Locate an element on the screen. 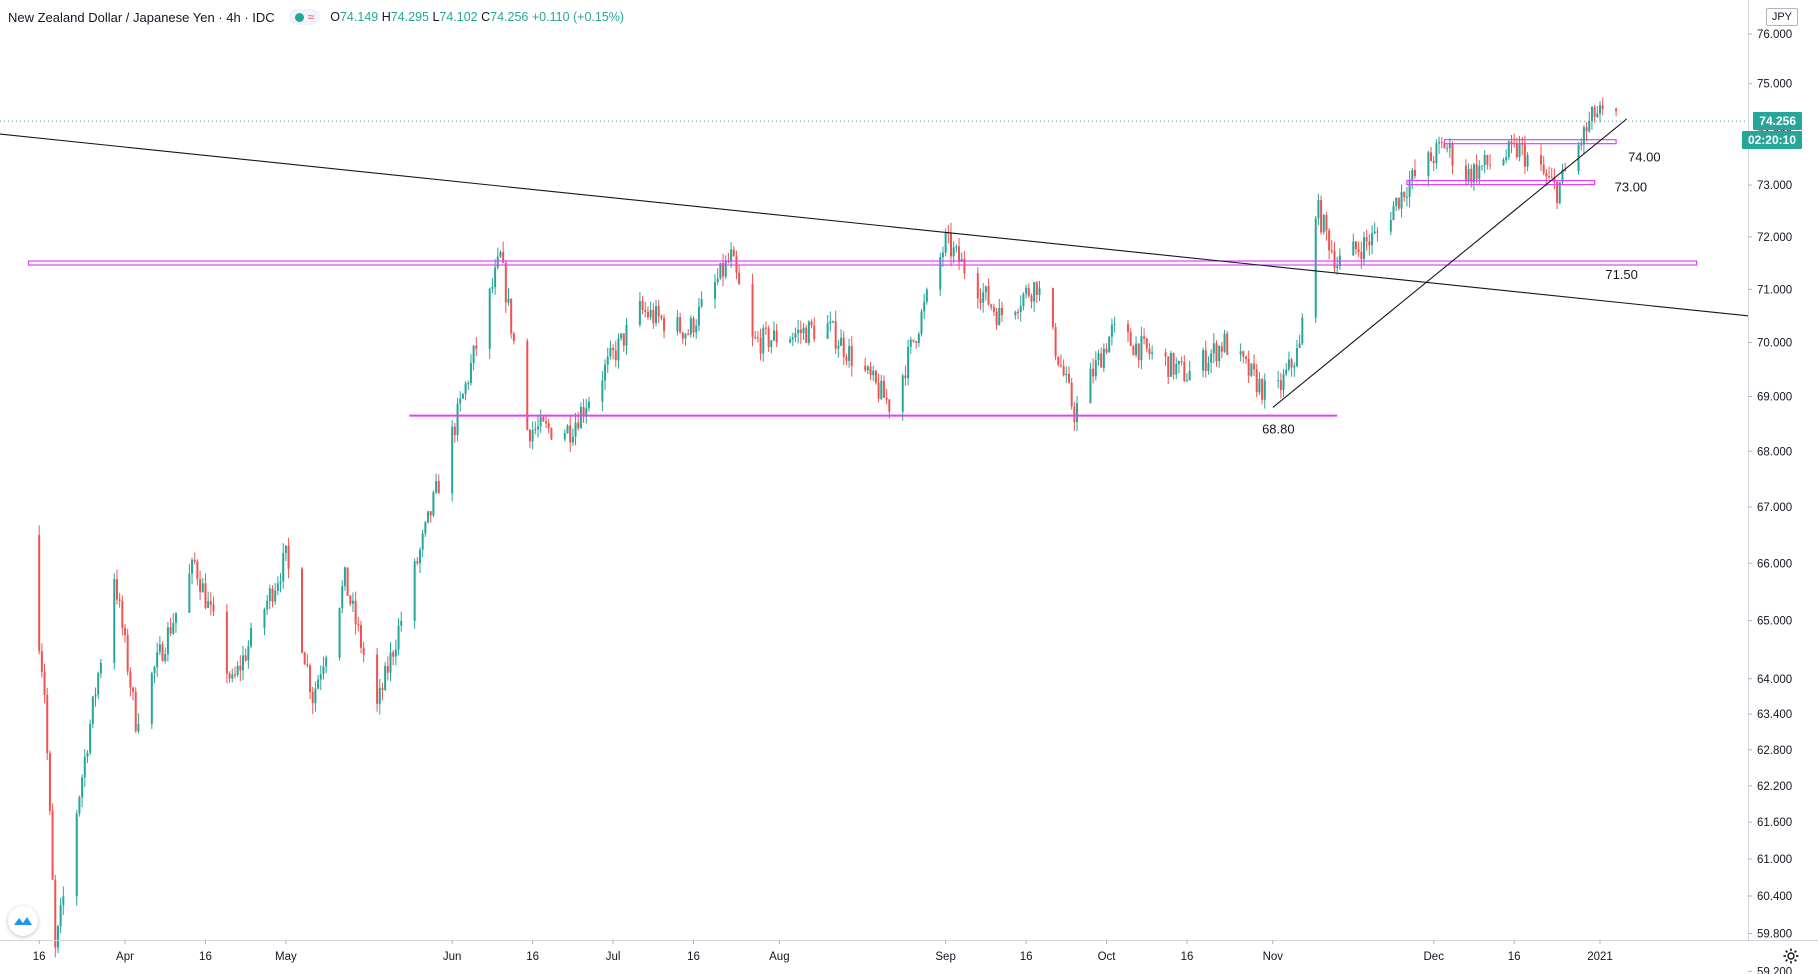 The image size is (1818, 974). price-tick-label: 75.000 is located at coordinates (1774, 85).